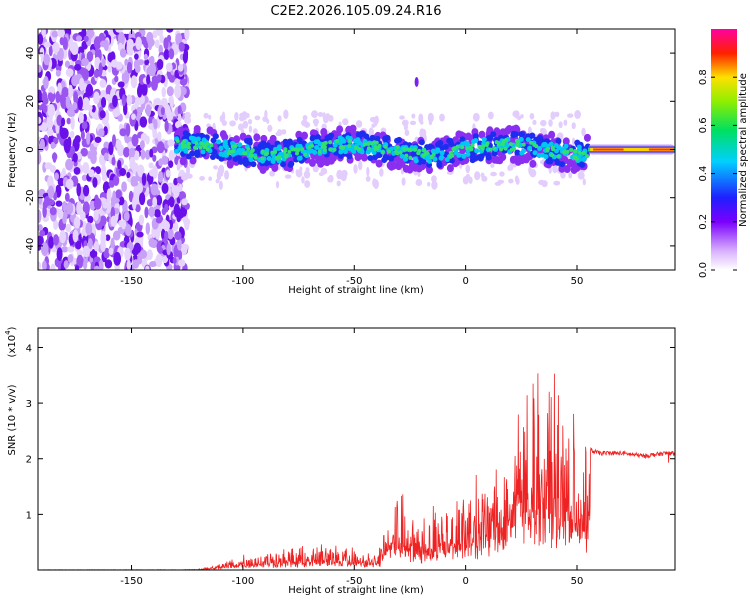 This screenshot has height=600, width=750. Describe the element at coordinates (30, 198) in the screenshot. I see `y-tick-label: -20` at that location.